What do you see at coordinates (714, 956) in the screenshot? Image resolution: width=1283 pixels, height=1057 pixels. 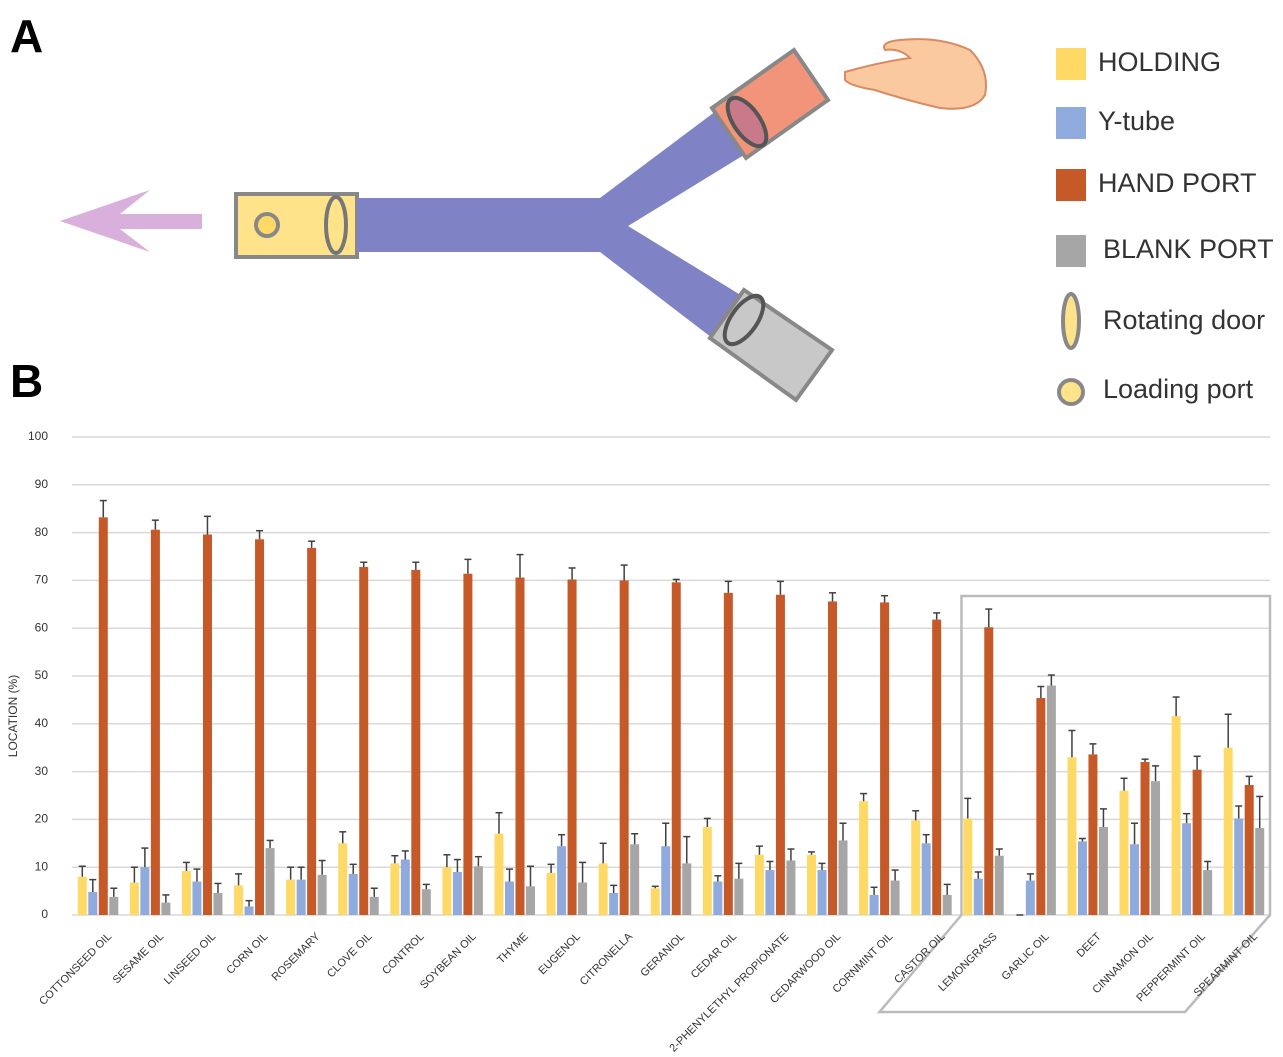 I see `x-tick-label: CEDAR OIL` at bounding box center [714, 956].